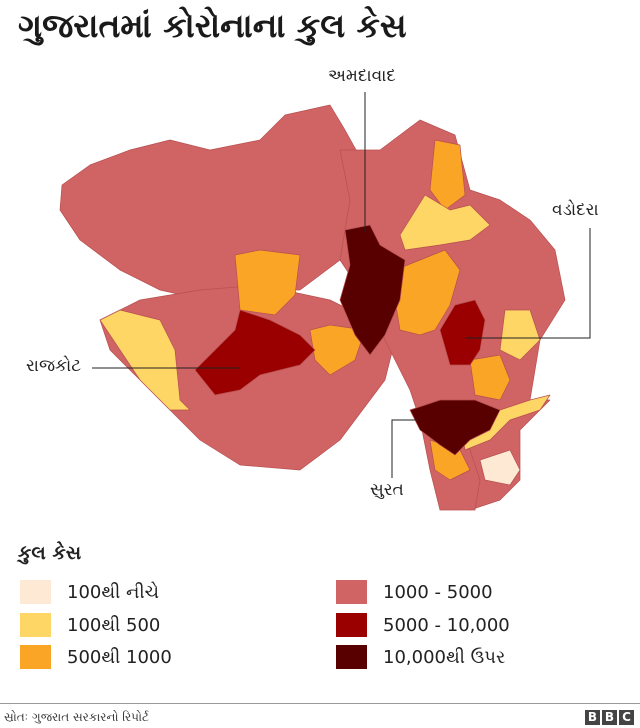  I want to click on district-tapi, so click(505, 422).